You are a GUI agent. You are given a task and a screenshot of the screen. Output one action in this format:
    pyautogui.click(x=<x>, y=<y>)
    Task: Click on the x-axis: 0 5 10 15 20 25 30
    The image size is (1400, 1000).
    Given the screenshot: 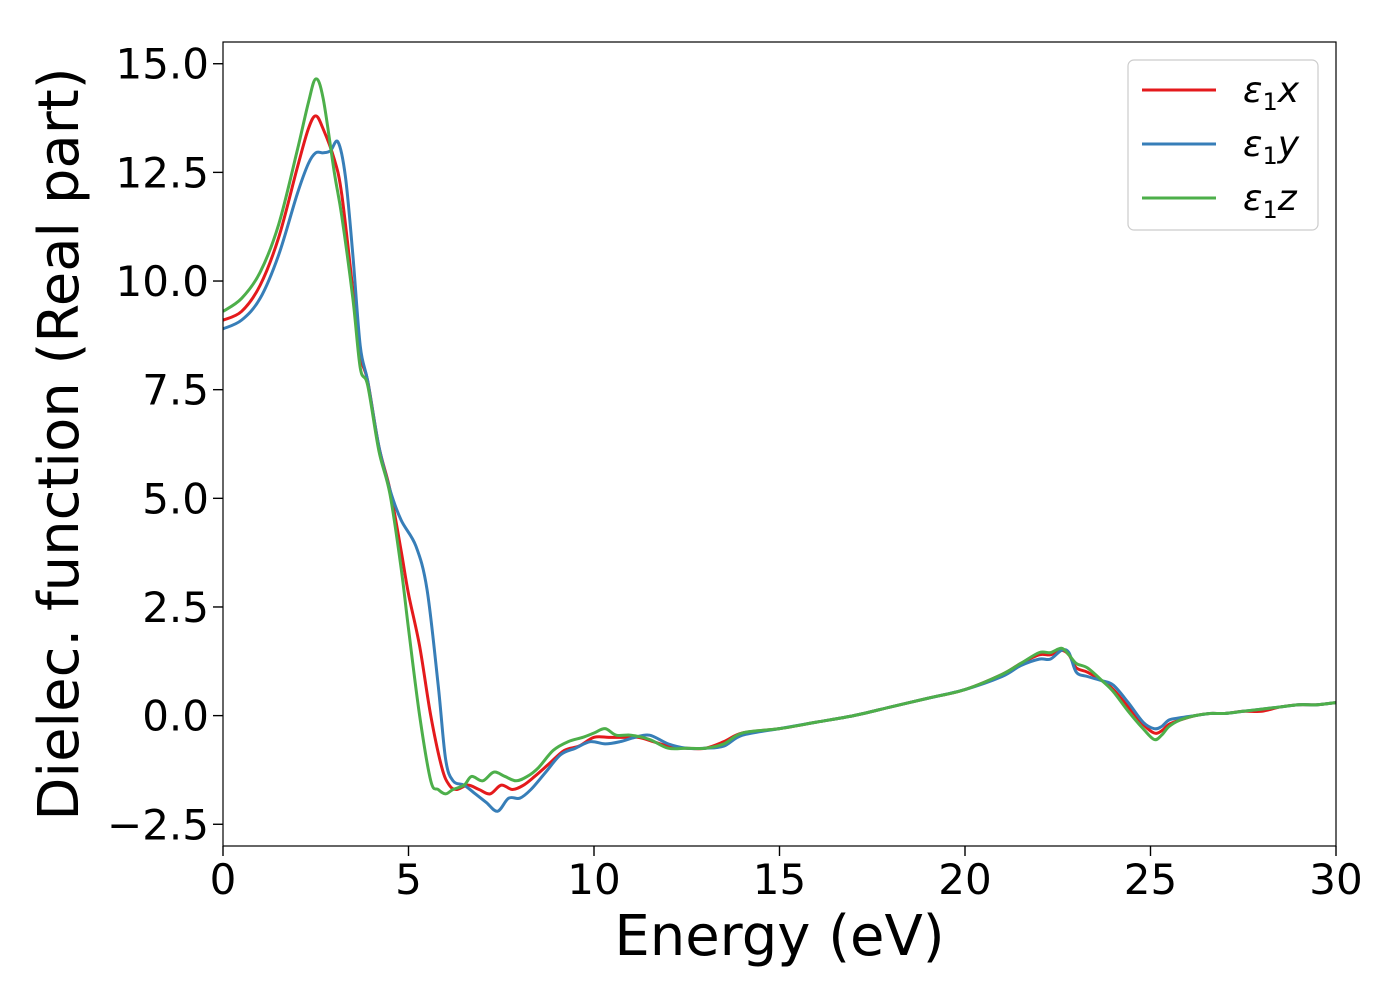 What is the action you would take?
    pyautogui.click(x=786, y=875)
    